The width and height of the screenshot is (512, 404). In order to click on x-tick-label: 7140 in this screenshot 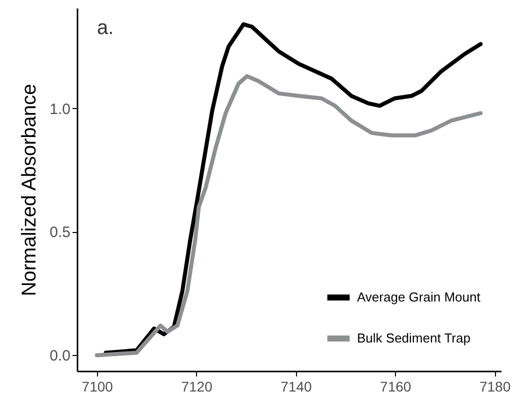, I will do `click(296, 386)`.